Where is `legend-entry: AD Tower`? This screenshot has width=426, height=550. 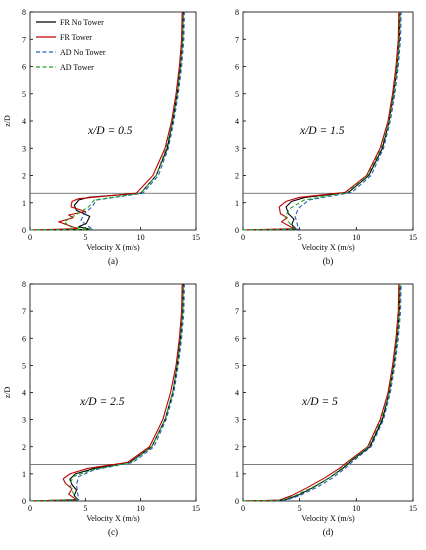 legend-entry: AD Tower is located at coordinates (77, 67).